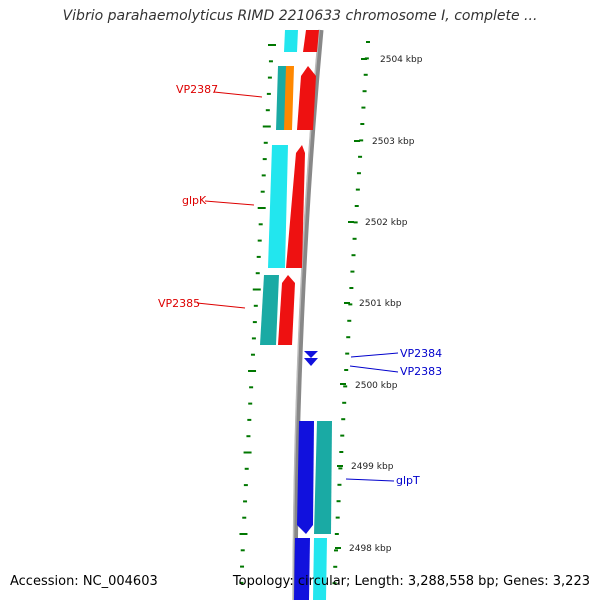  I want to click on leader-line-VP2383, so click(374, 369).